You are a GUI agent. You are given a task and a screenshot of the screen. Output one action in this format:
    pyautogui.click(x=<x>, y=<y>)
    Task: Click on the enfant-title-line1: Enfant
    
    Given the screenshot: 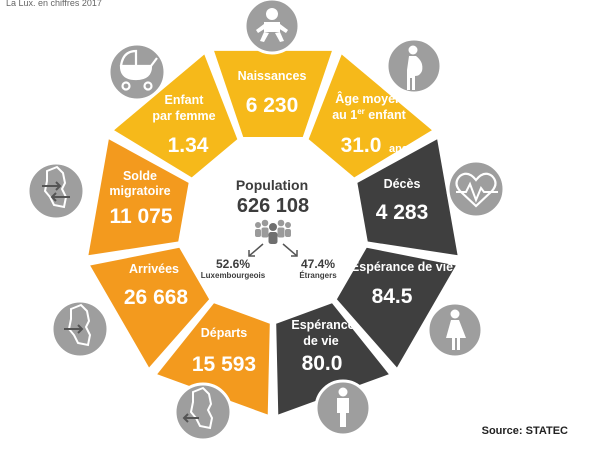 What is the action you would take?
    pyautogui.click(x=185, y=100)
    